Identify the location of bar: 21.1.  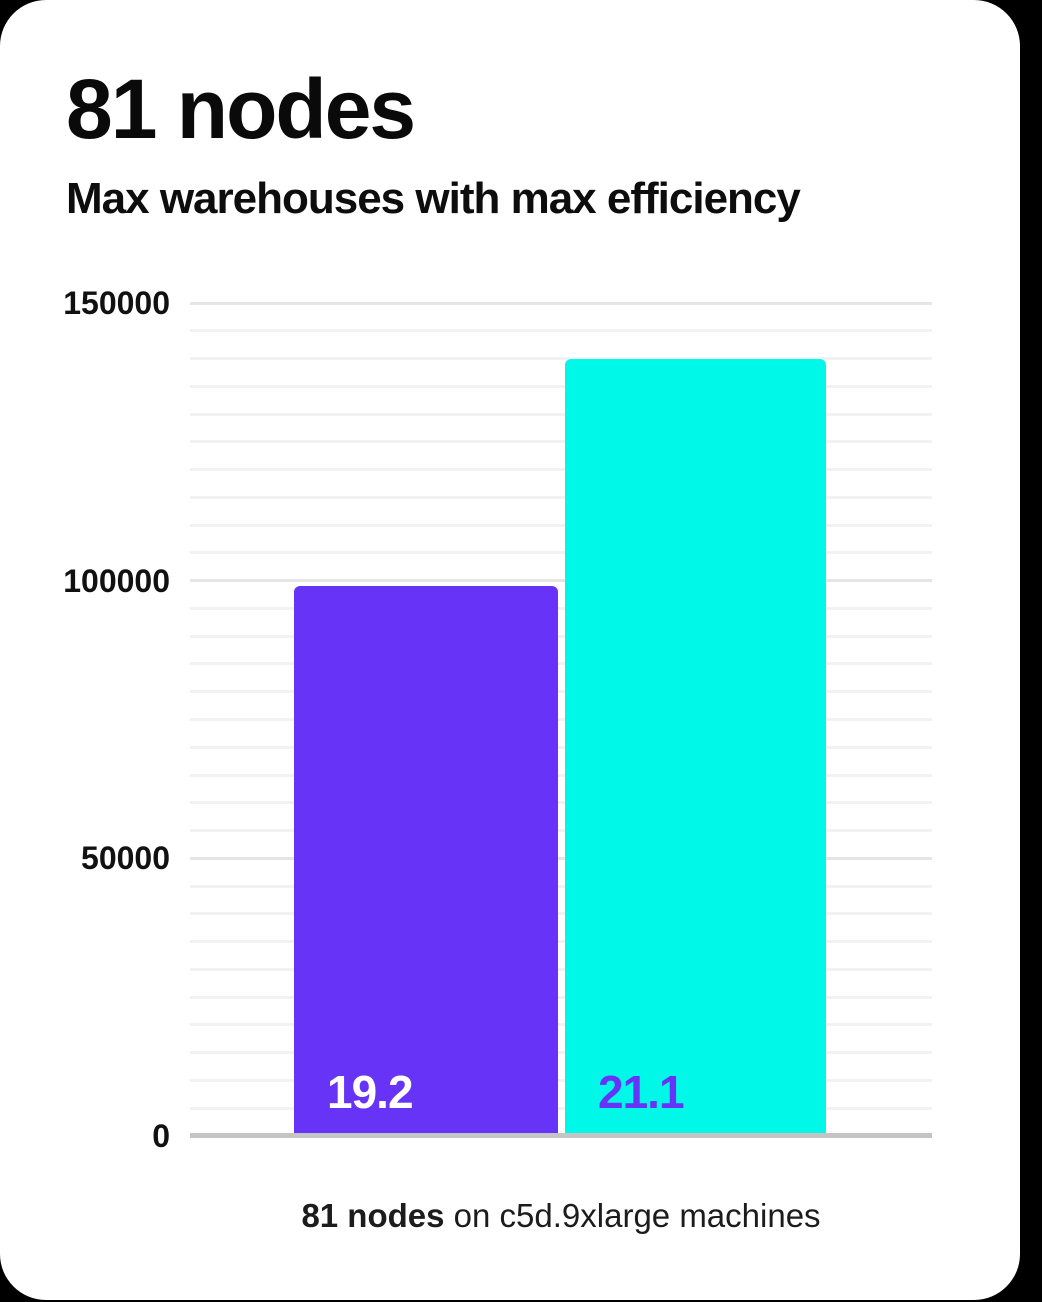
(695, 747).